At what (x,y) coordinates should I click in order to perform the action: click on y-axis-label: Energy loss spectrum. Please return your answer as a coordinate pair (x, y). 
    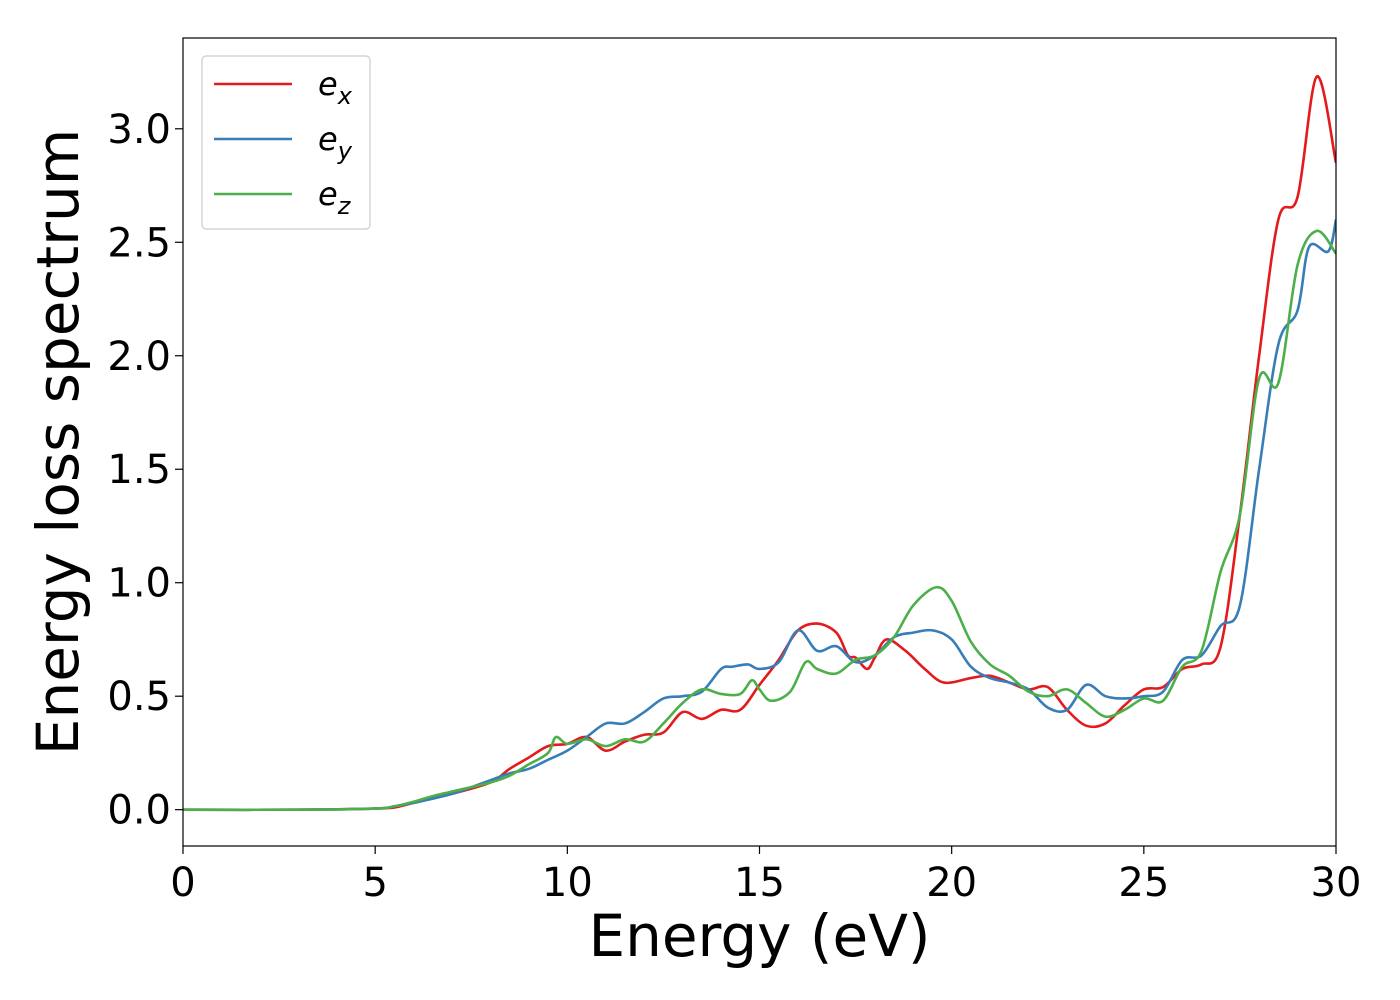
    Looking at the image, I should click on (58, 442).